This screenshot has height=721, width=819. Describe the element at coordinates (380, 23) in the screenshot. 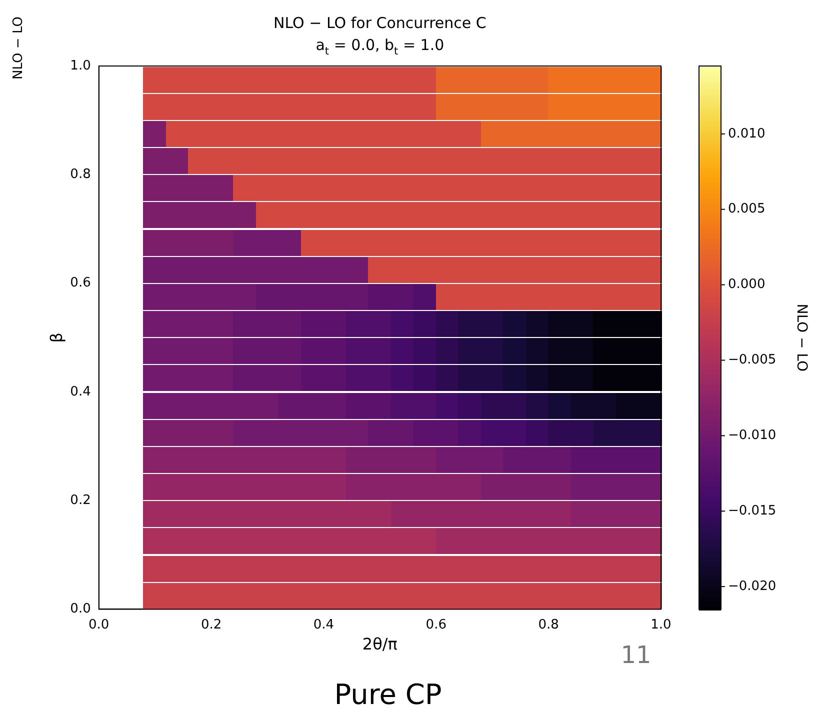

I see `chart-title: NLO − LO for Concurrence C` at that location.